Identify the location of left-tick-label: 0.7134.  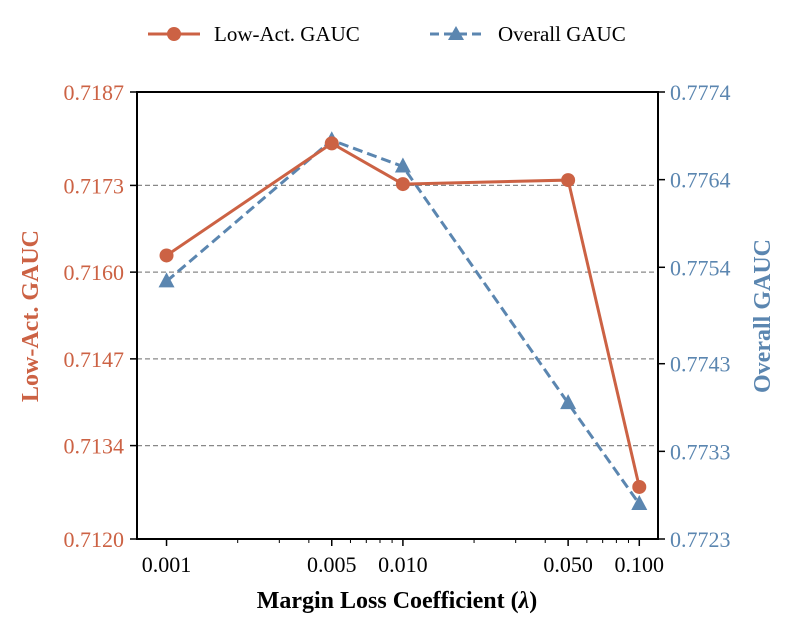
(94, 446).